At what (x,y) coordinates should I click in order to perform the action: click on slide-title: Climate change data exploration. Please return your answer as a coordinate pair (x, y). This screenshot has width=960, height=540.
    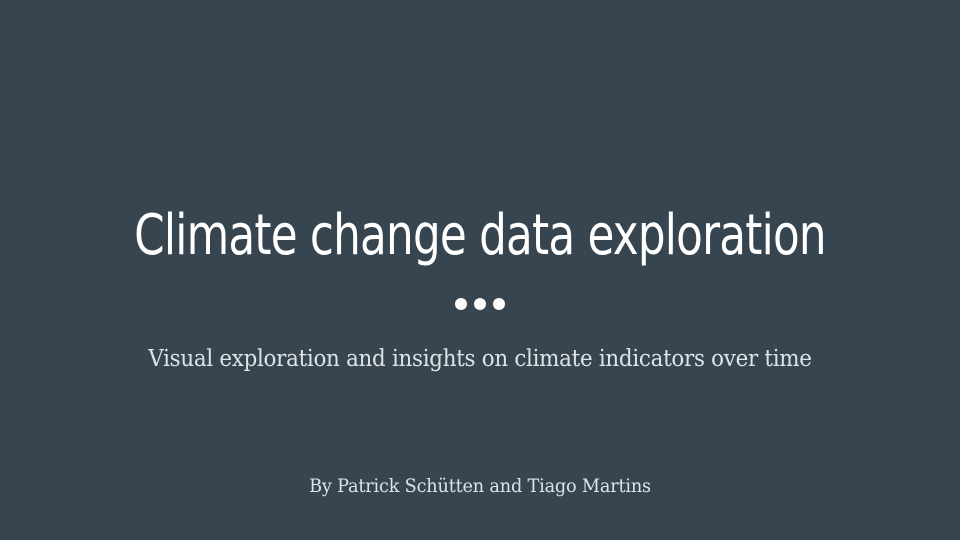
    Looking at the image, I should click on (480, 235).